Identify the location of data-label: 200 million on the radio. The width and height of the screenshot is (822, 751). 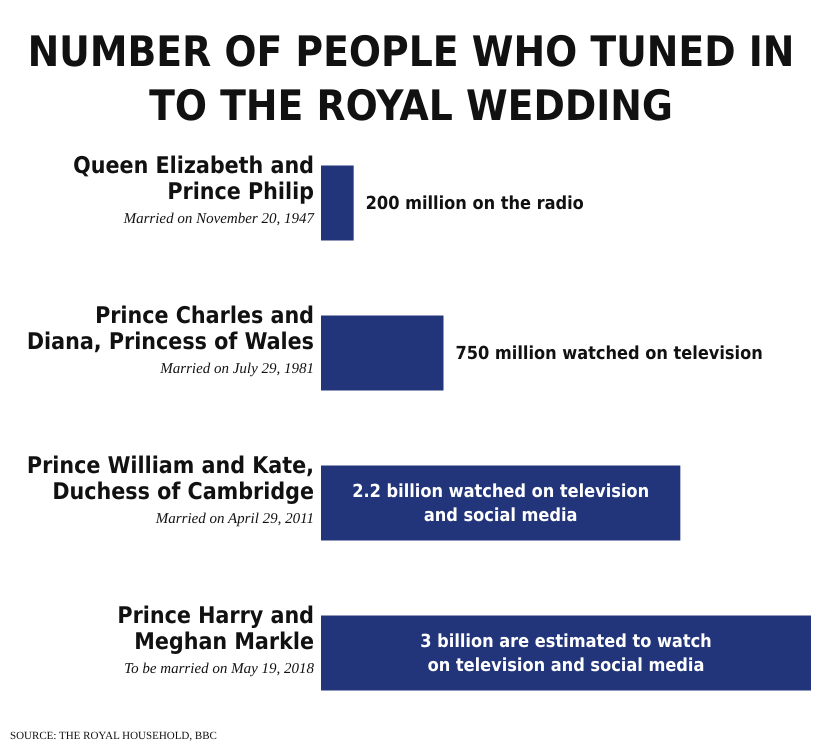
(475, 203).